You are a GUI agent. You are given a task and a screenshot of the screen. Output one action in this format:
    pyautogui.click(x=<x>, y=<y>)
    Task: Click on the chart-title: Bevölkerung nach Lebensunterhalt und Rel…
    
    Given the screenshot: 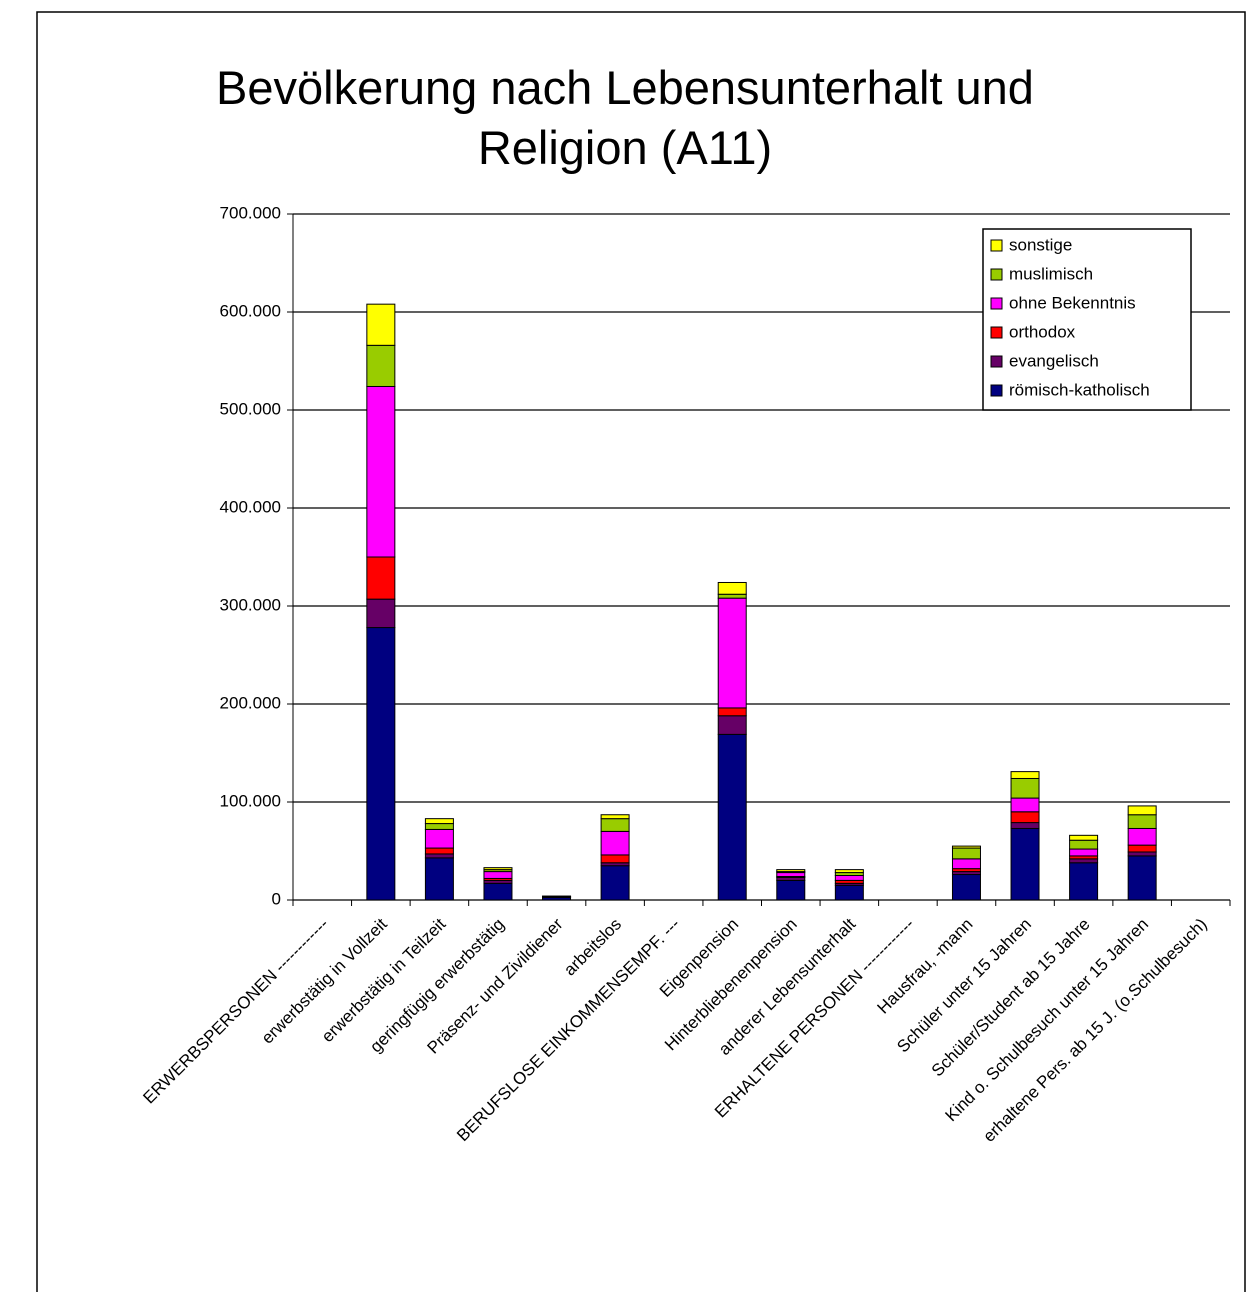 What is the action you would take?
    pyautogui.click(x=625, y=117)
    